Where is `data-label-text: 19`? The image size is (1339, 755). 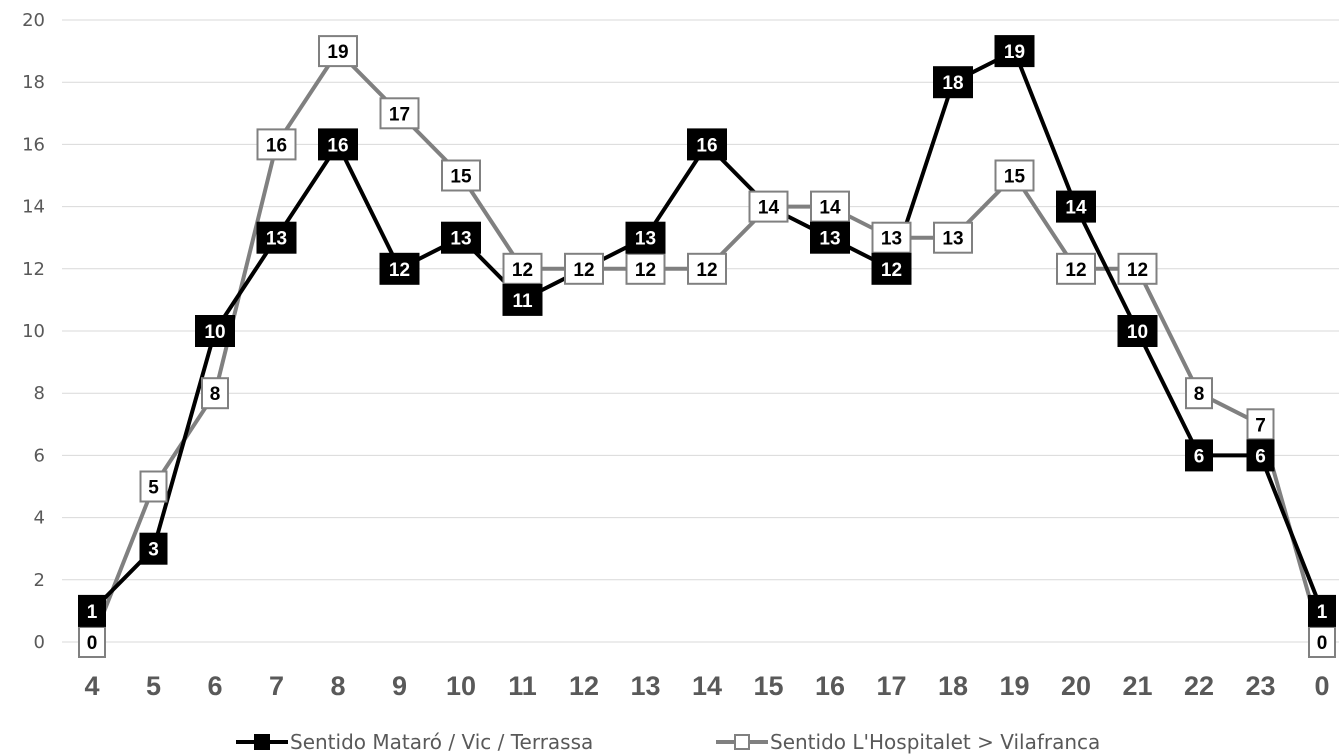 data-label-text: 19 is located at coordinates (337, 52).